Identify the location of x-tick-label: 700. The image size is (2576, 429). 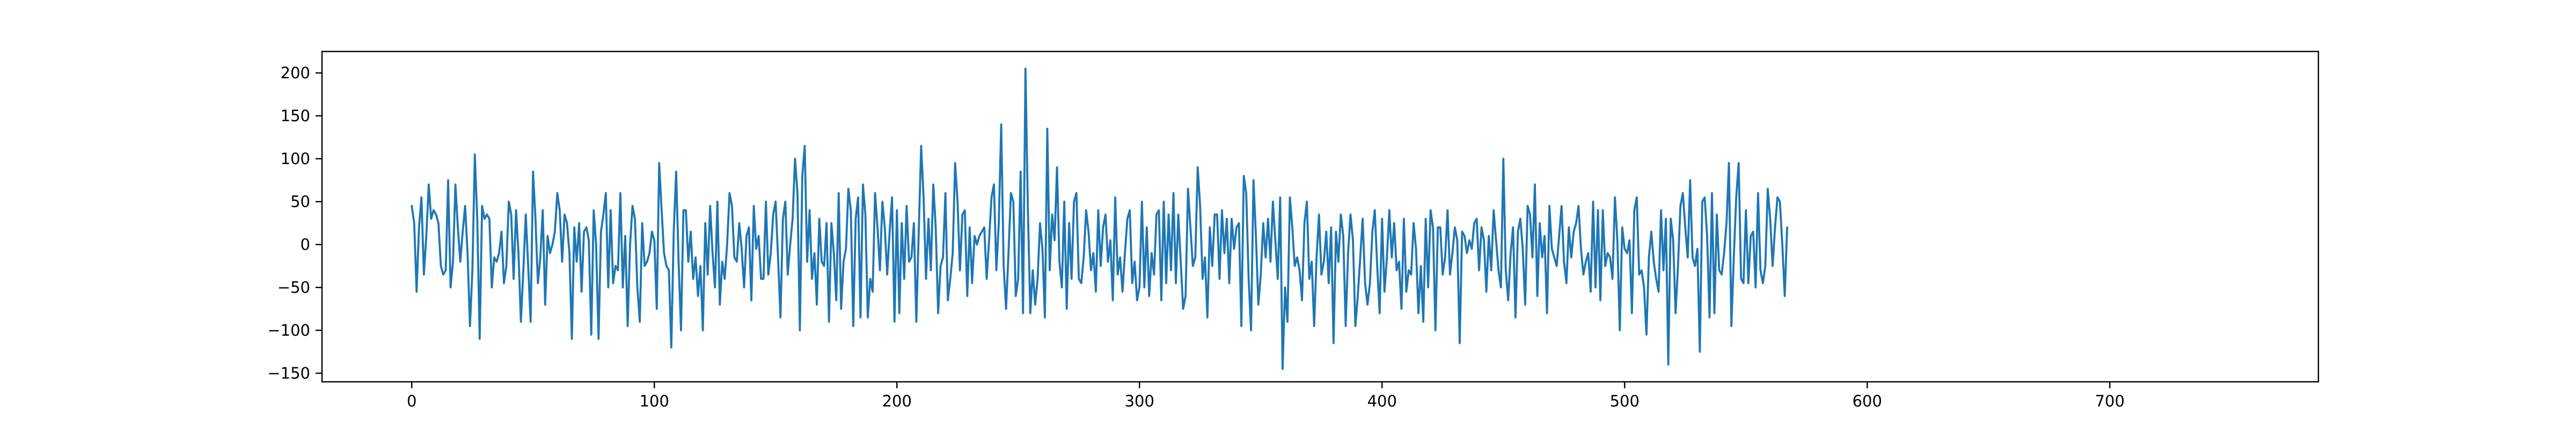
(2110, 401).